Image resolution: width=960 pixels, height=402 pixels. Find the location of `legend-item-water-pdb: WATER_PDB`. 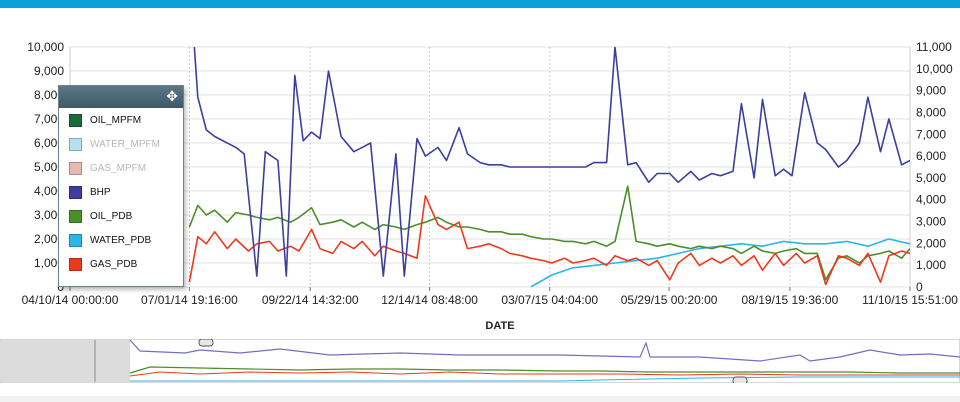

legend-item-water-pdb: WATER_PDB is located at coordinates (121, 240).